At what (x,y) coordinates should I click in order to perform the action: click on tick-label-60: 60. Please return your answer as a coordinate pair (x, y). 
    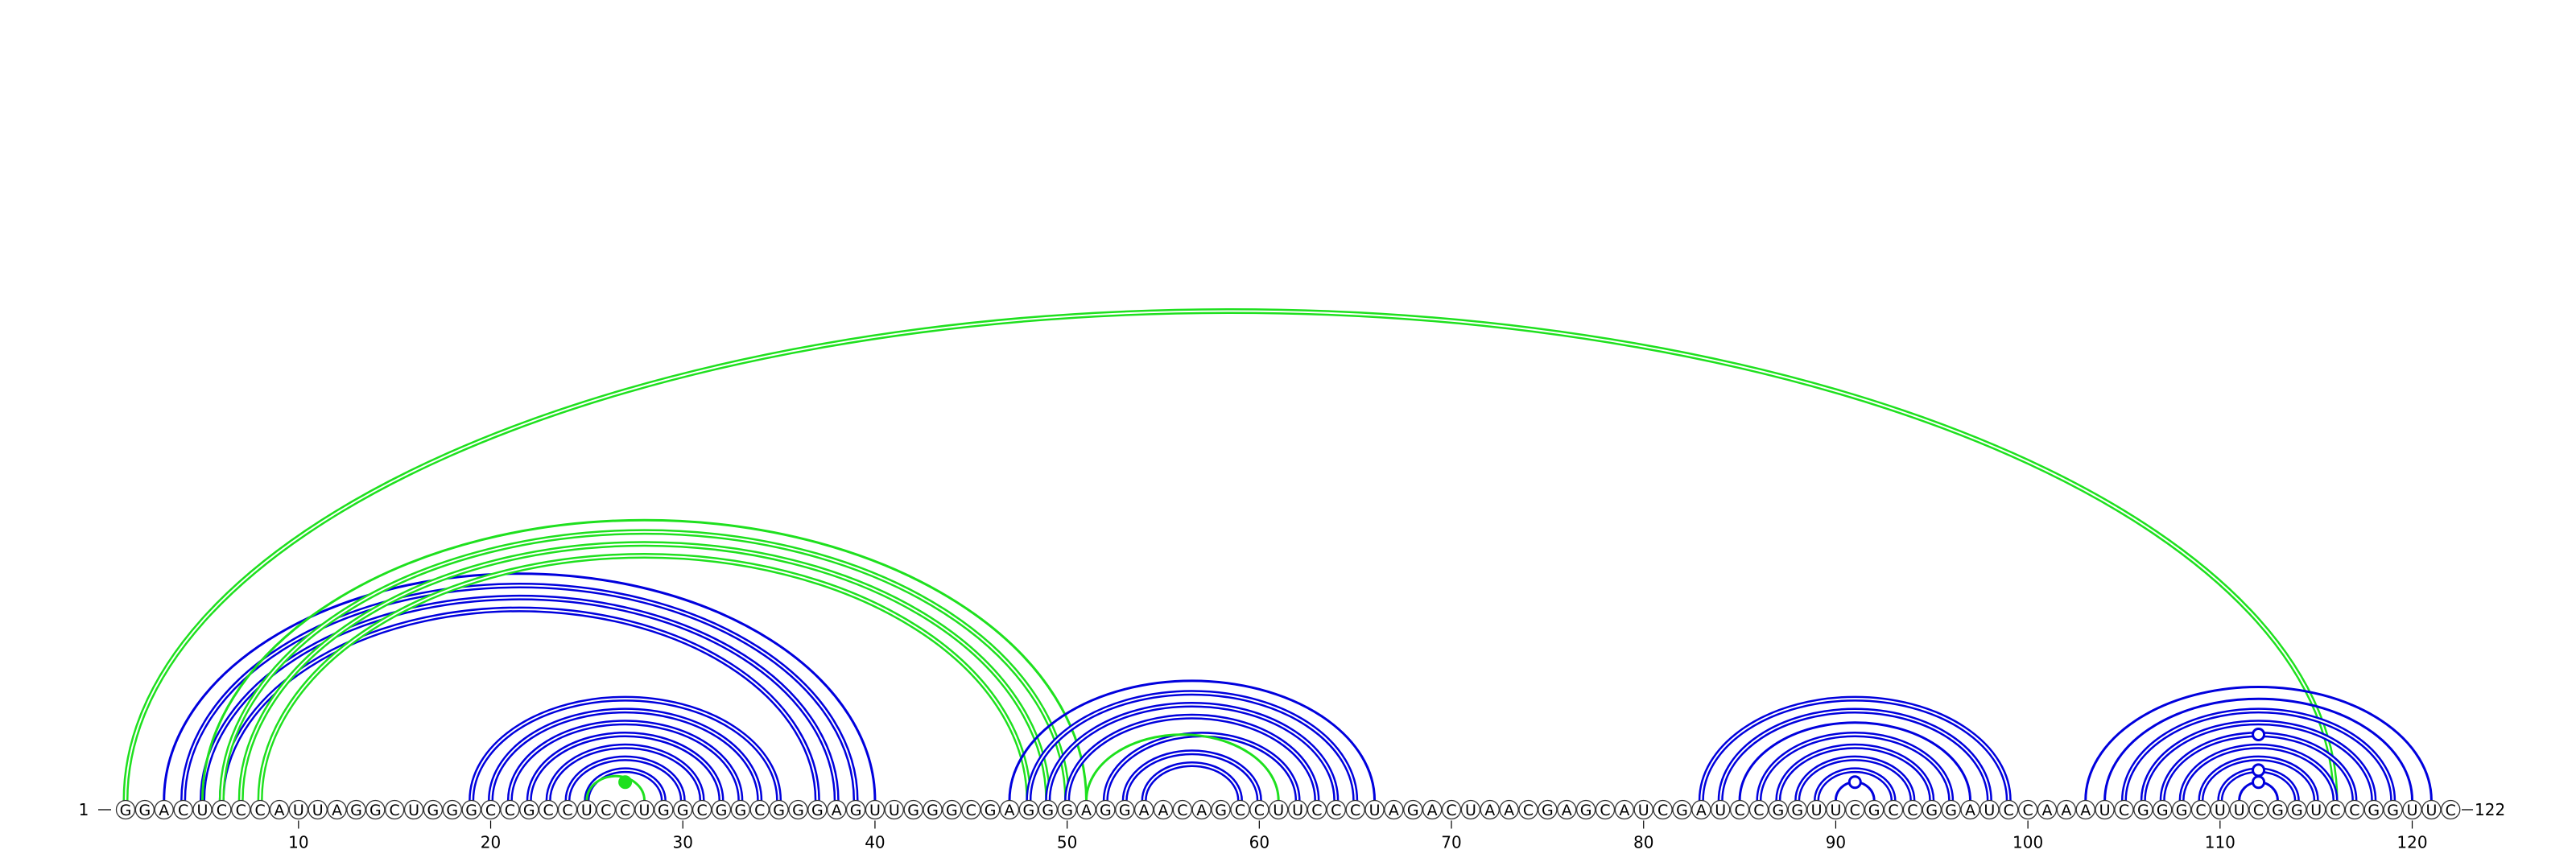
    Looking at the image, I should click on (1259, 842).